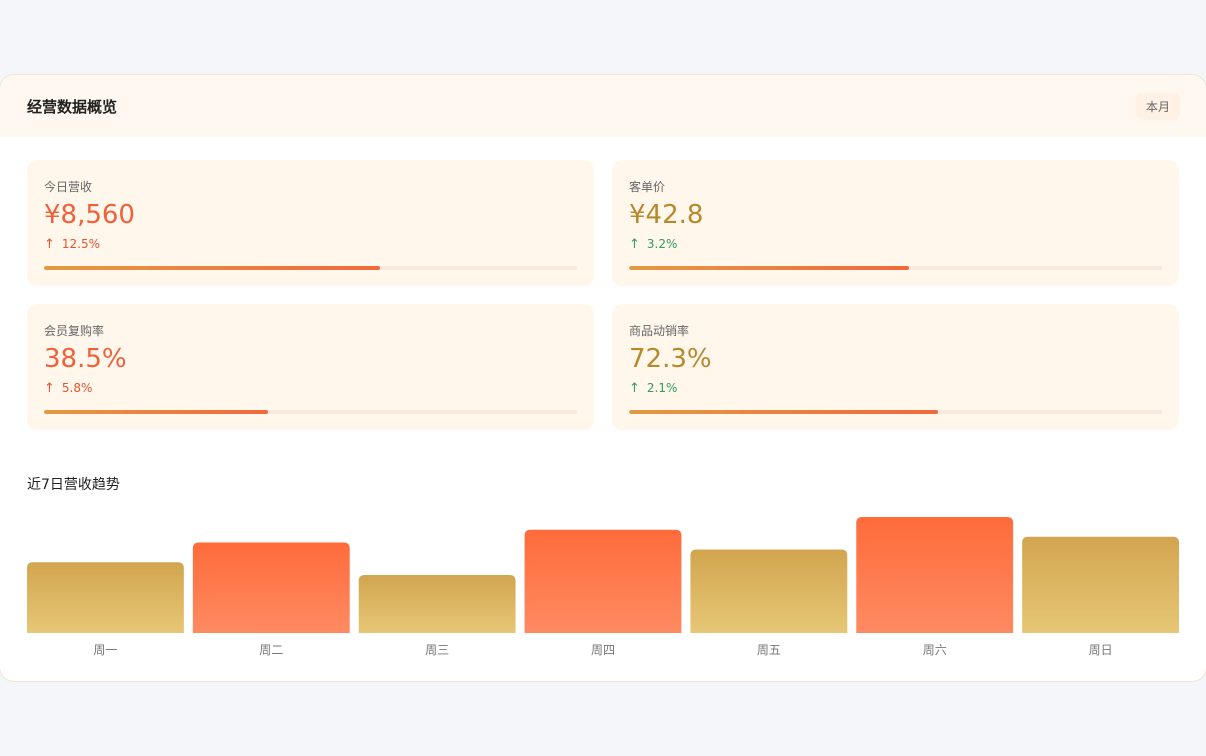 This screenshot has width=1206, height=756. Describe the element at coordinates (1100, 584) in the screenshot. I see `bar-周日` at that location.